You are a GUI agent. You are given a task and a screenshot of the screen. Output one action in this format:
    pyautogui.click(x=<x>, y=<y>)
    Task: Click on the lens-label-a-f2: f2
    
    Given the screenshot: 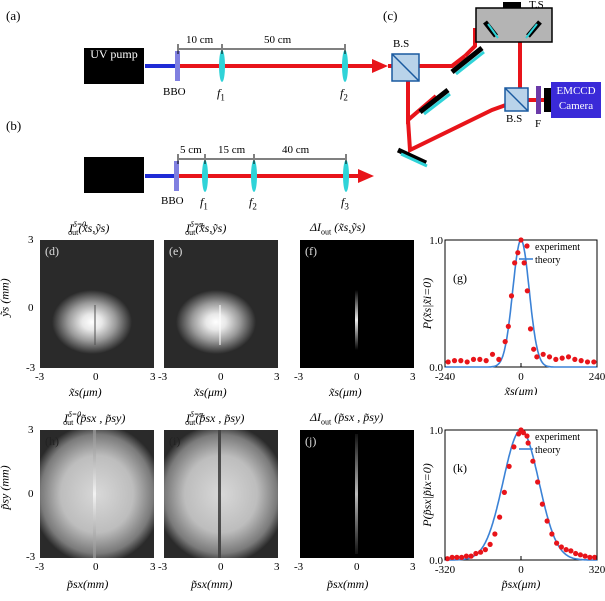 What is the action you would take?
    pyautogui.click(x=344, y=94)
    